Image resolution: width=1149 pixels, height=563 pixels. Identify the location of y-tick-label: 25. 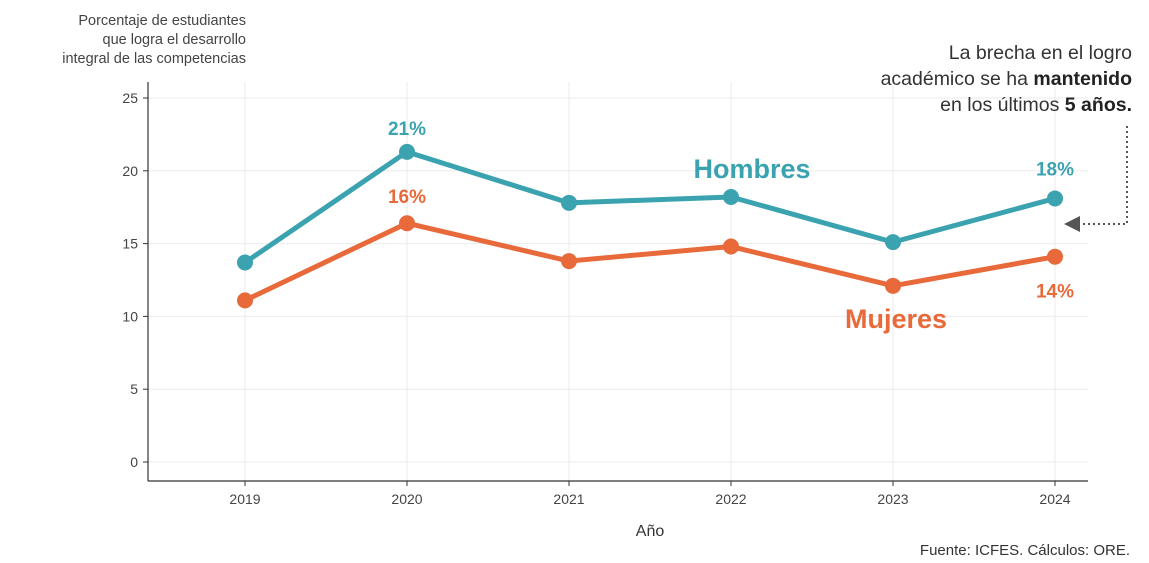
(130, 98).